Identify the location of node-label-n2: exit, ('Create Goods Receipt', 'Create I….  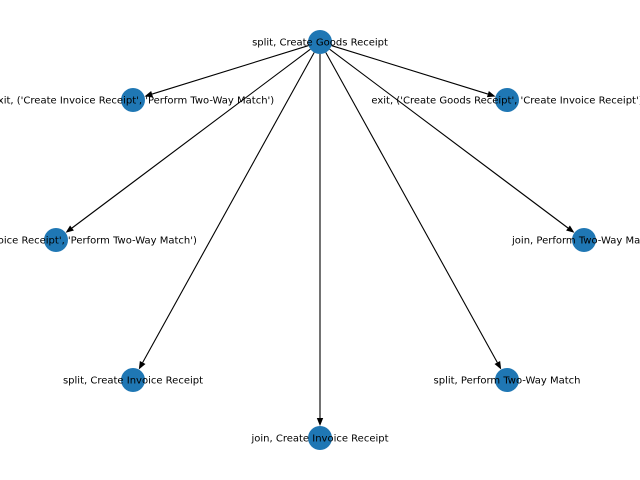
(505, 101).